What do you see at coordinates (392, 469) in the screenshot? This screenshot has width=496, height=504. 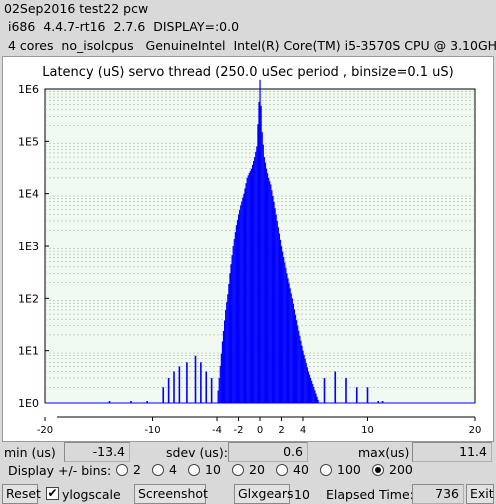 I see `bins-radio-200: 200` at bounding box center [392, 469].